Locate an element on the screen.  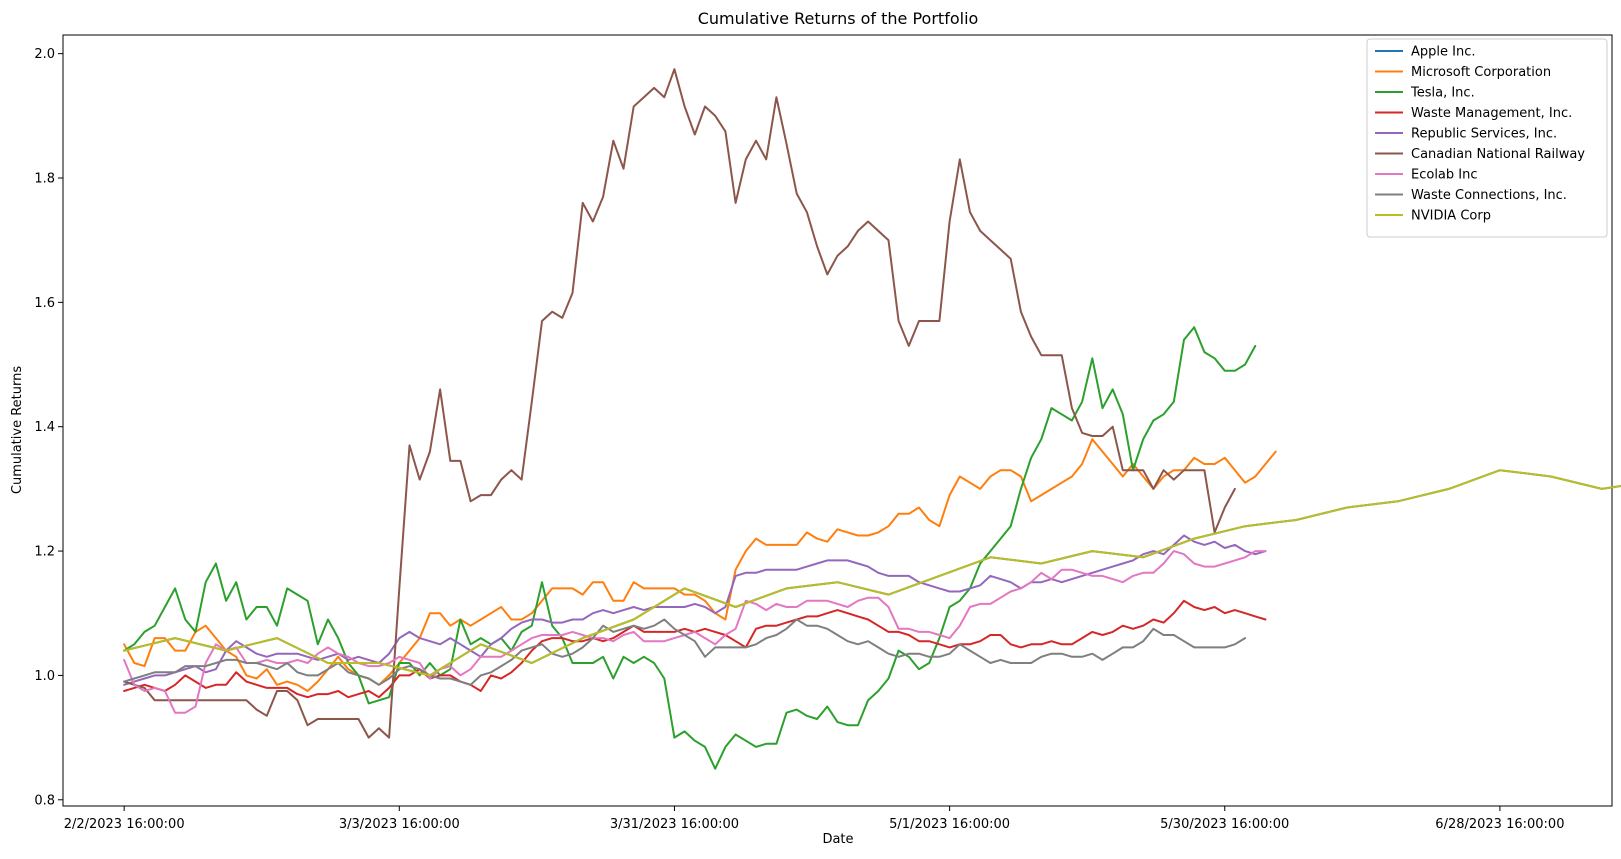
y-tick-label: 2.0 is located at coordinates (44, 54).